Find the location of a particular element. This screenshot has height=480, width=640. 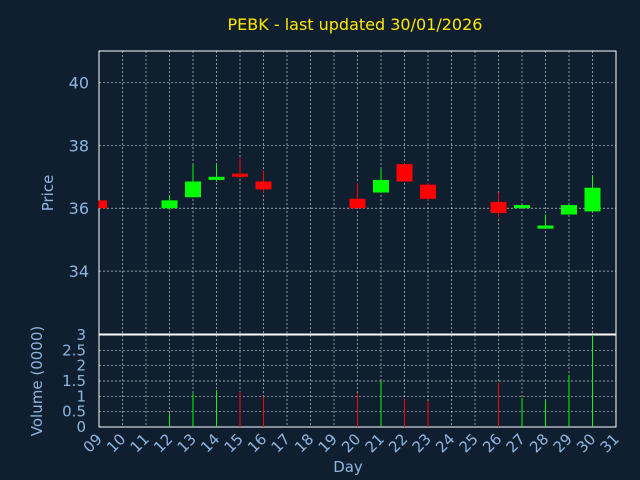

price-tick-label: 38 is located at coordinates (79, 145).